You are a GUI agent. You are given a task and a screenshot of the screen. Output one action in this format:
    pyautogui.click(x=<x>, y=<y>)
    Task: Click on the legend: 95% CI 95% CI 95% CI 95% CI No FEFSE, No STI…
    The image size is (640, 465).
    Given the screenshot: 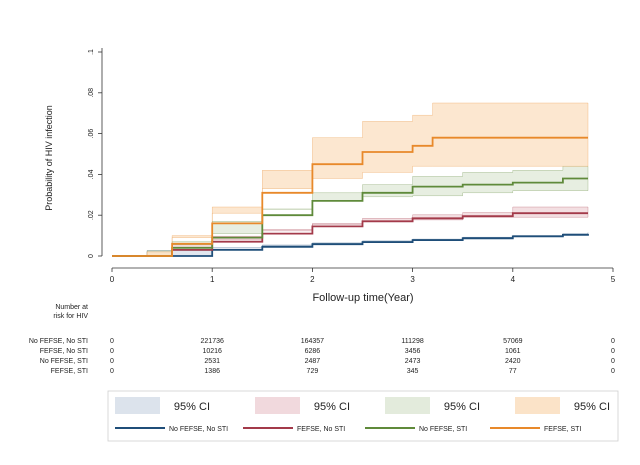 What is the action you would take?
    pyautogui.click(x=363, y=416)
    